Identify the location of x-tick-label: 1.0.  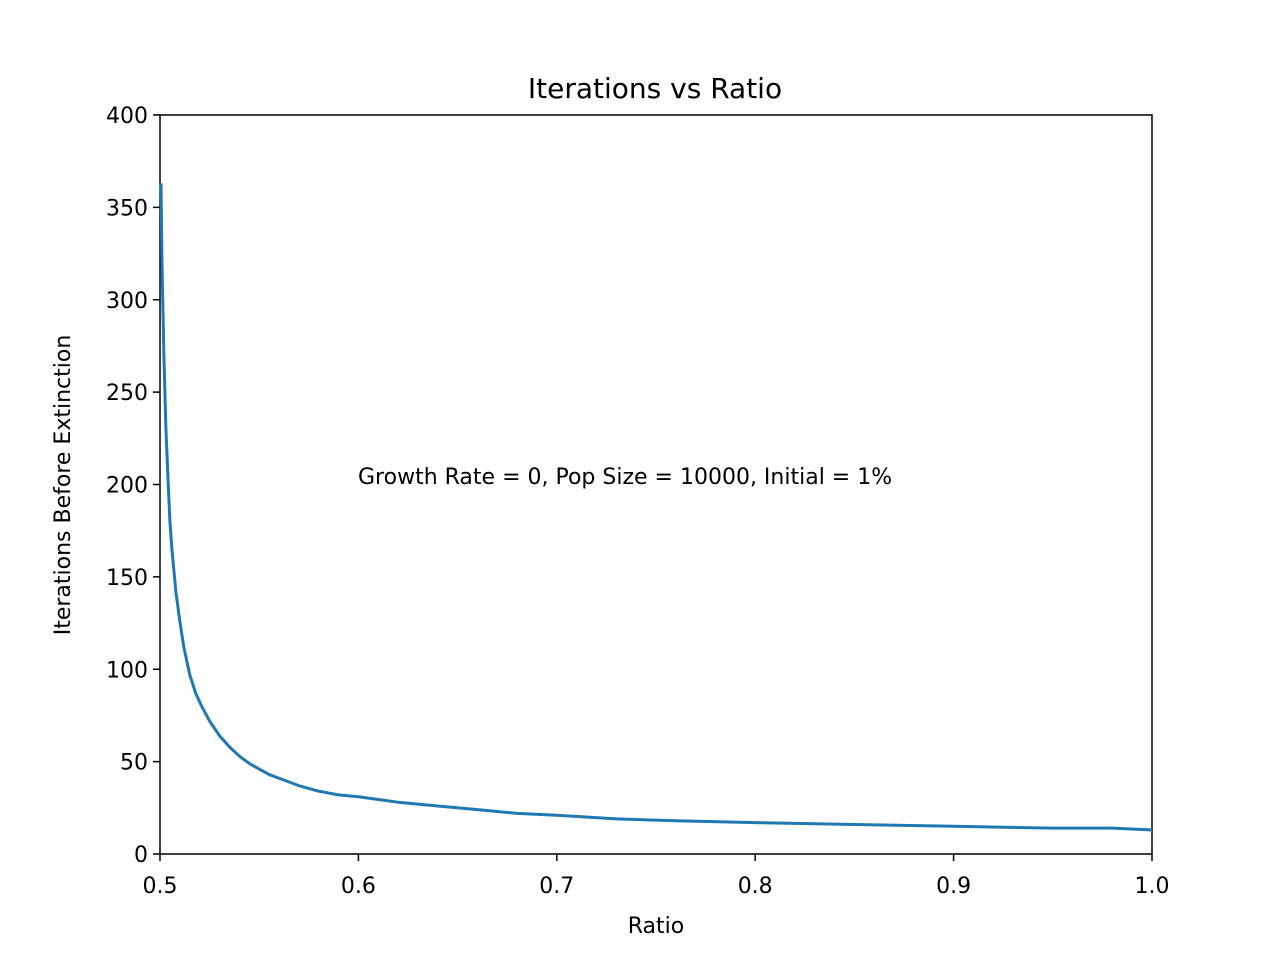
(1152, 886).